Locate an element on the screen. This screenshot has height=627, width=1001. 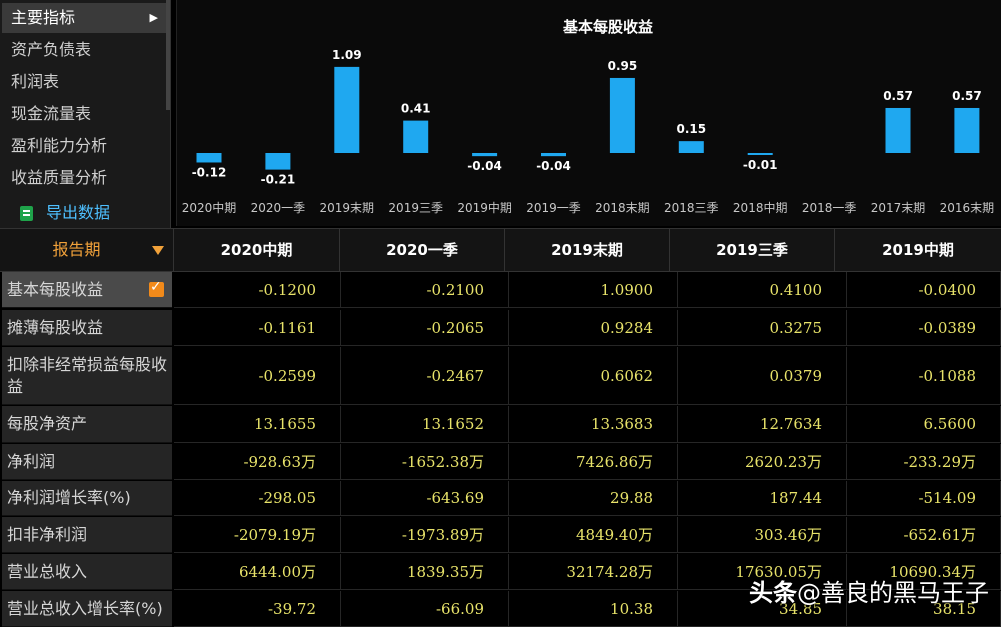
checkbox-checked-icon is located at coordinates (156, 288).